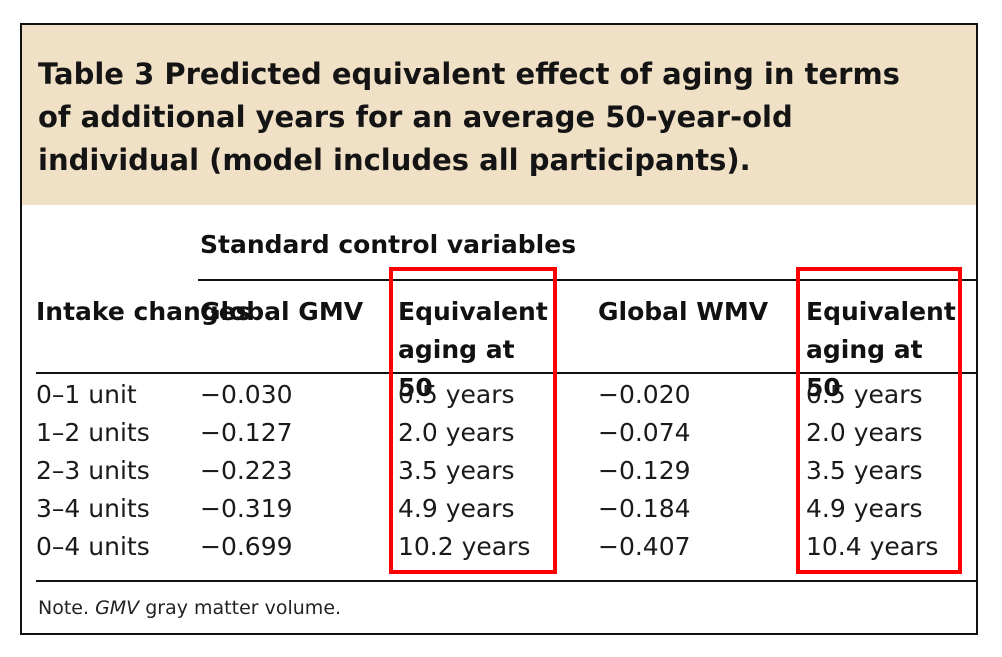  What do you see at coordinates (506, 373) in the screenshot?
I see `header-rule` at bounding box center [506, 373].